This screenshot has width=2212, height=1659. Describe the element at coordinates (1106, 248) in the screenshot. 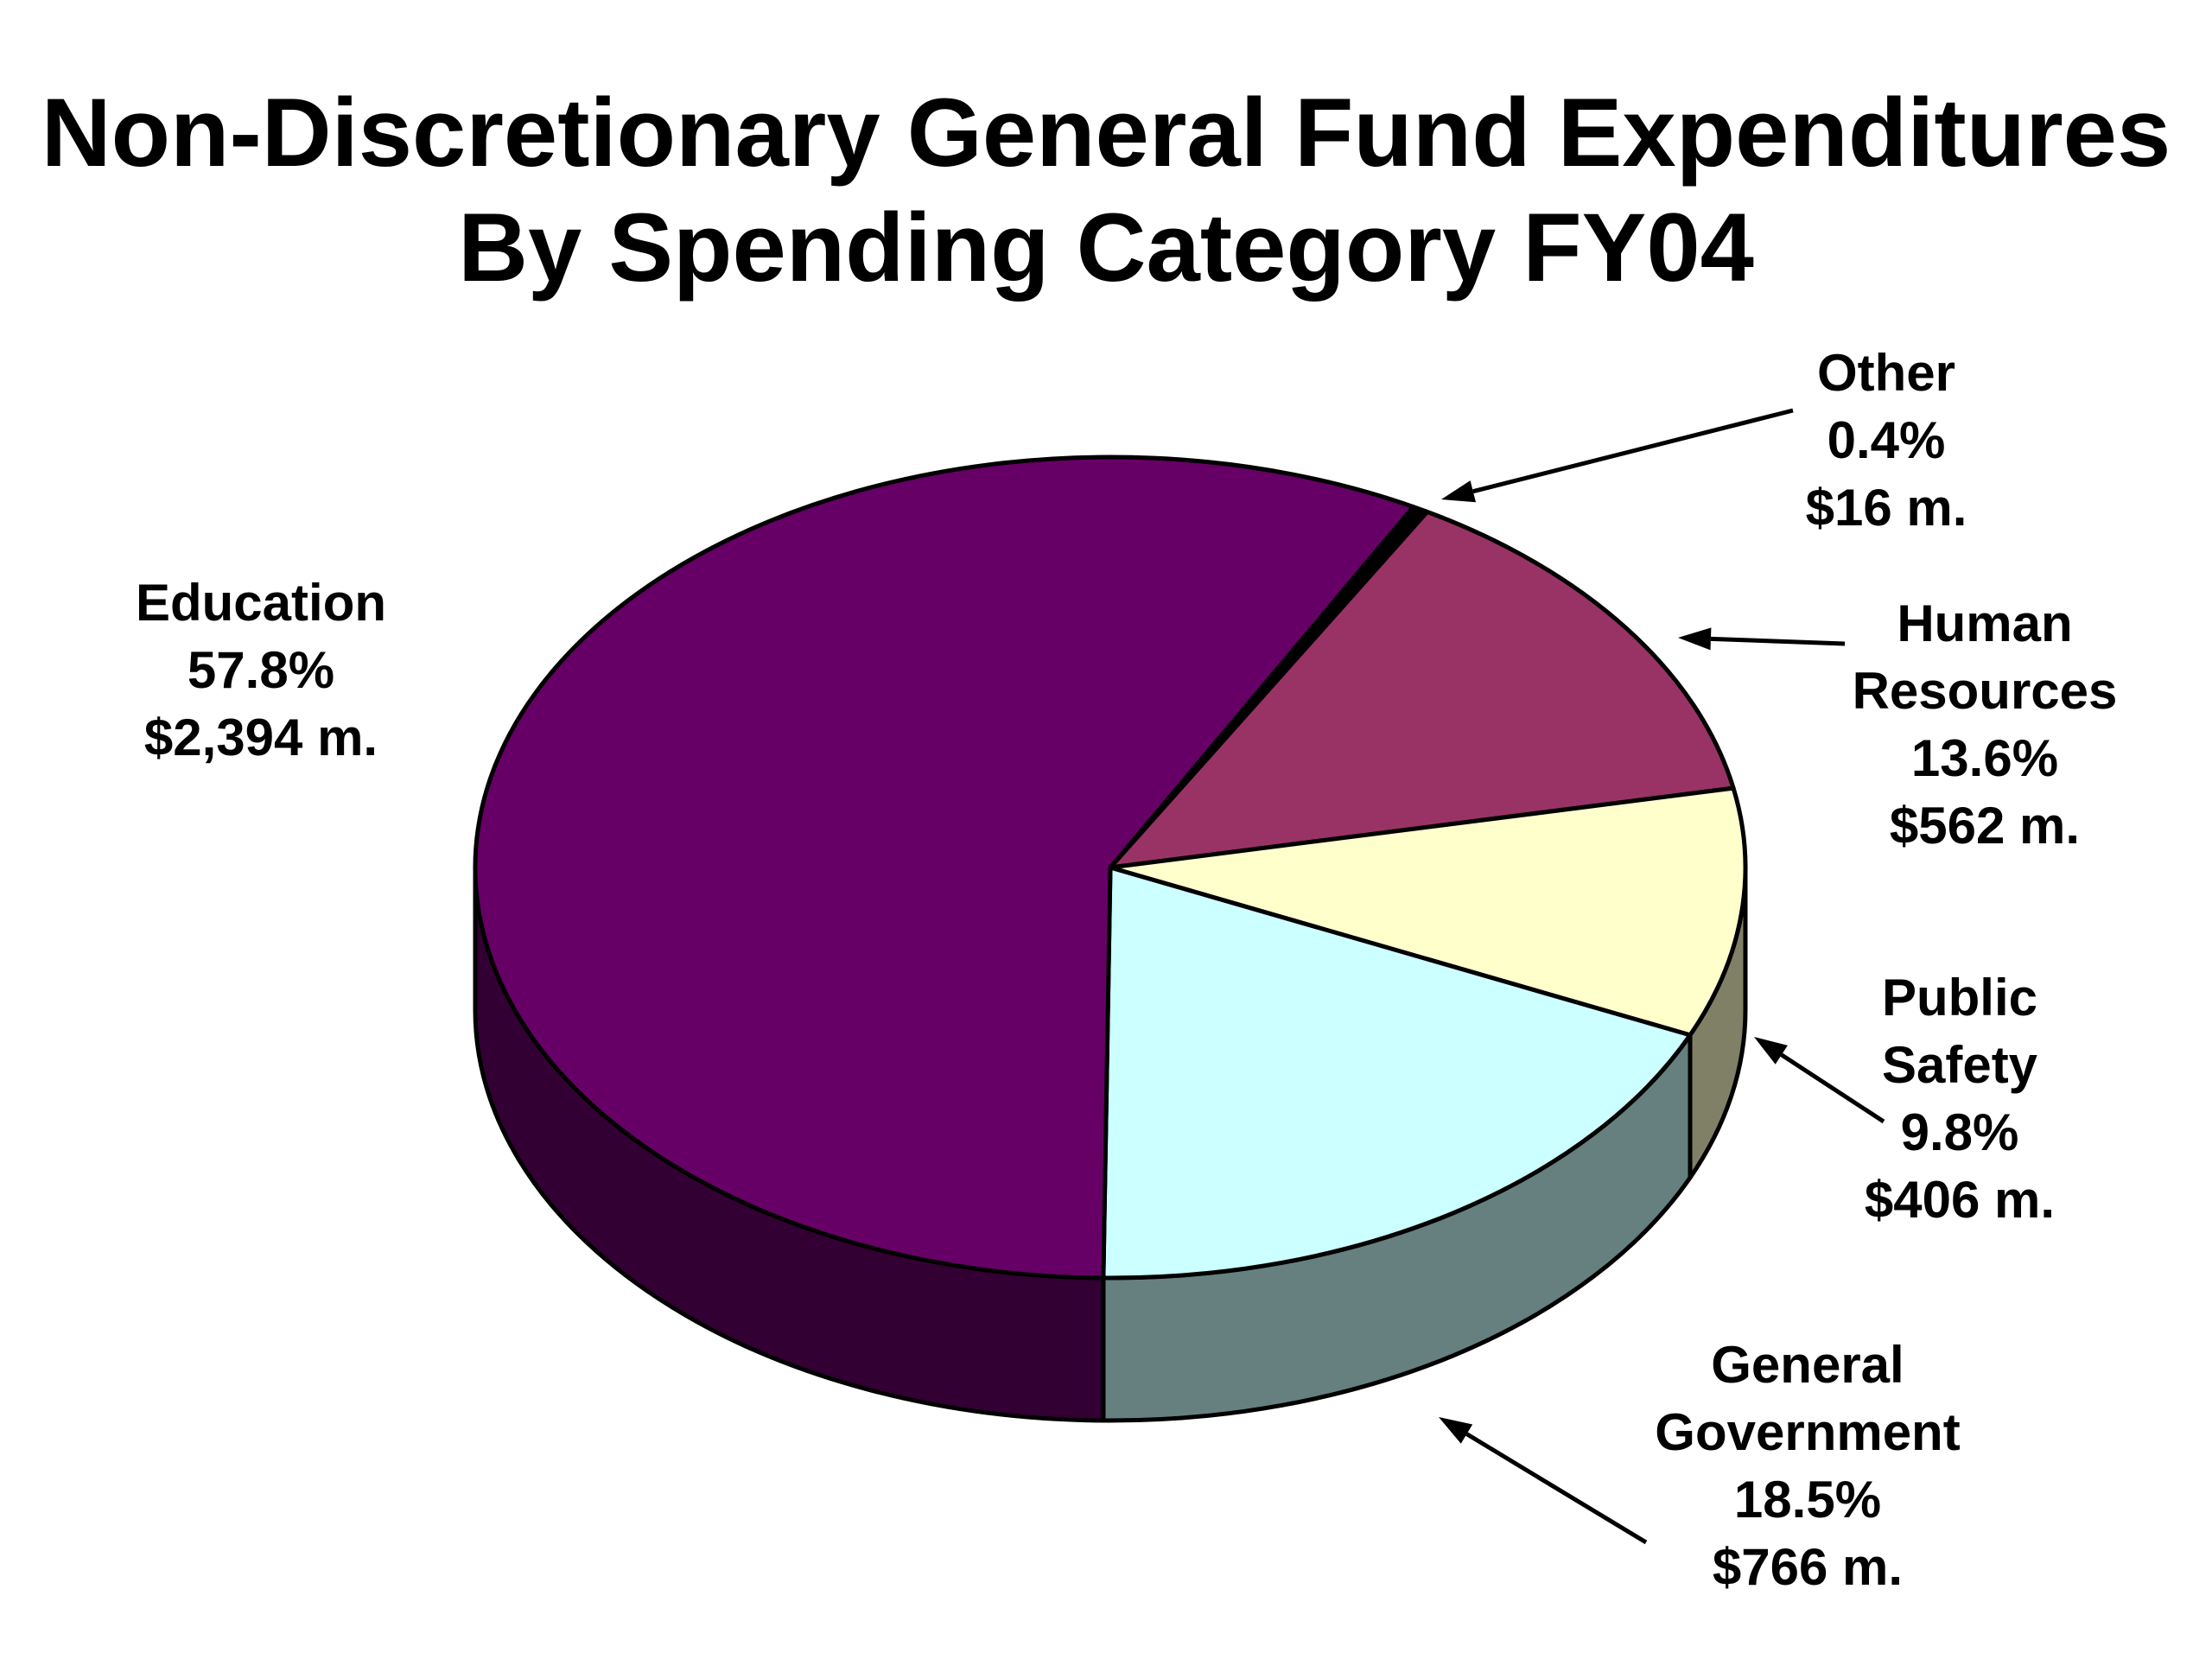

I see `chart-subtitle: By Spending Category FY04` at that location.